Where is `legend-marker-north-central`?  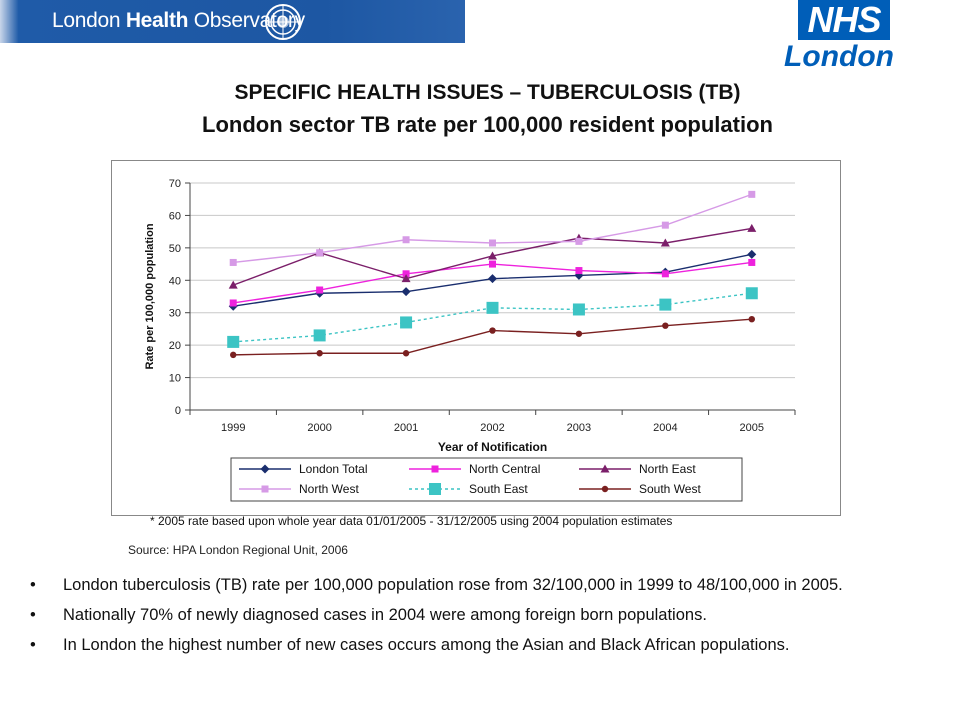 legend-marker-north-central is located at coordinates (435, 469).